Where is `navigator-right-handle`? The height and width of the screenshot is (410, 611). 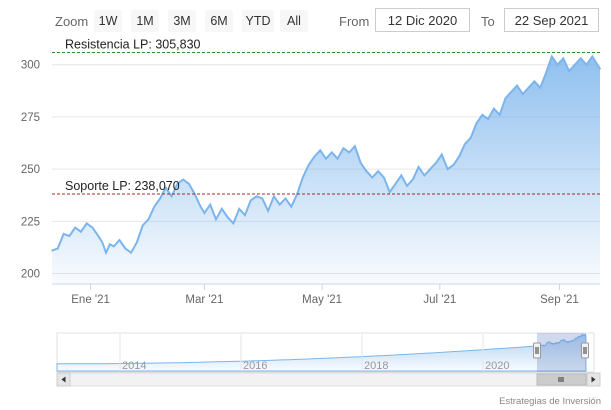
navigator-right-handle is located at coordinates (585, 350).